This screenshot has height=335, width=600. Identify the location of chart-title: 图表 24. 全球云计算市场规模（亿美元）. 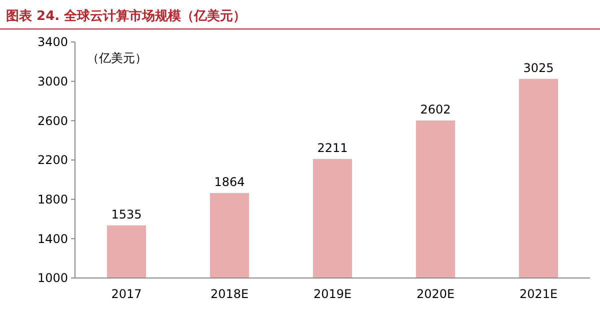
(126, 16).